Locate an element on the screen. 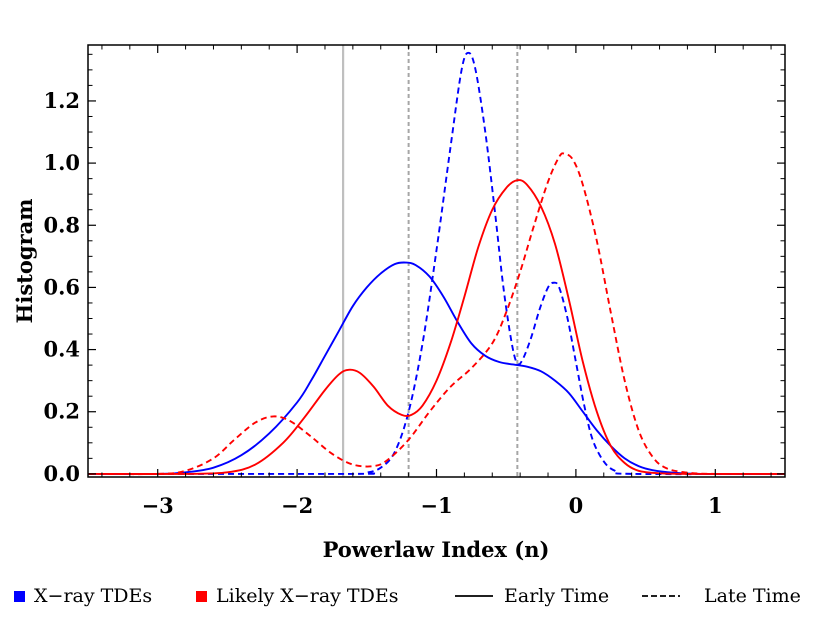 This screenshot has width=830, height=623. y-tick-label: 0.8 is located at coordinates (61, 224).